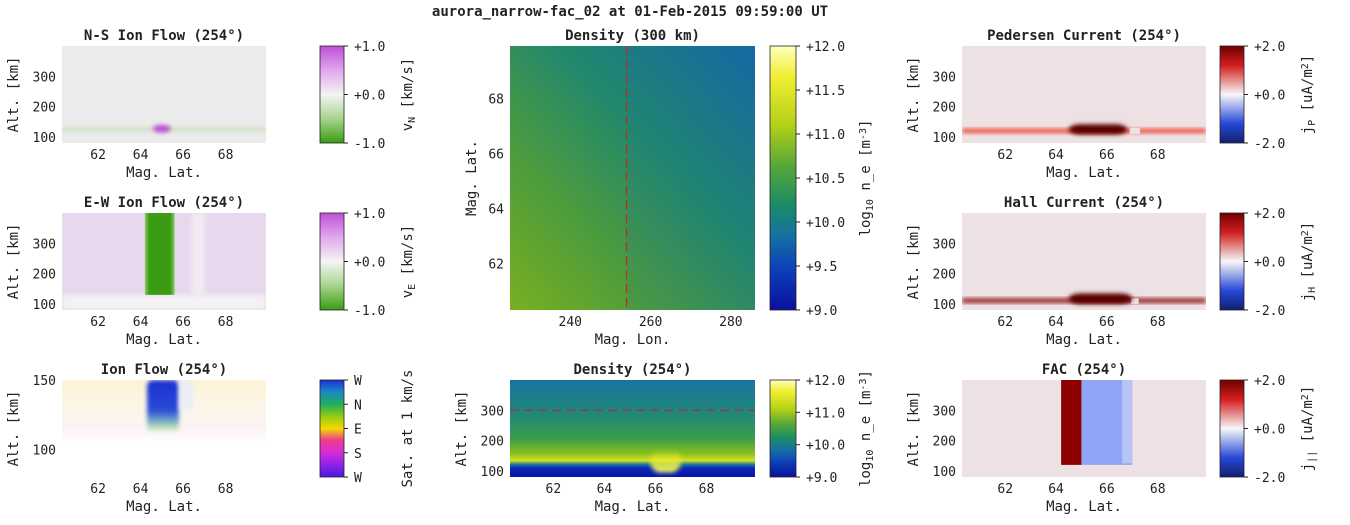 The width and height of the screenshot is (1350, 525). I want to click on hall-current-title: Hall Current (254°), so click(1084, 203).